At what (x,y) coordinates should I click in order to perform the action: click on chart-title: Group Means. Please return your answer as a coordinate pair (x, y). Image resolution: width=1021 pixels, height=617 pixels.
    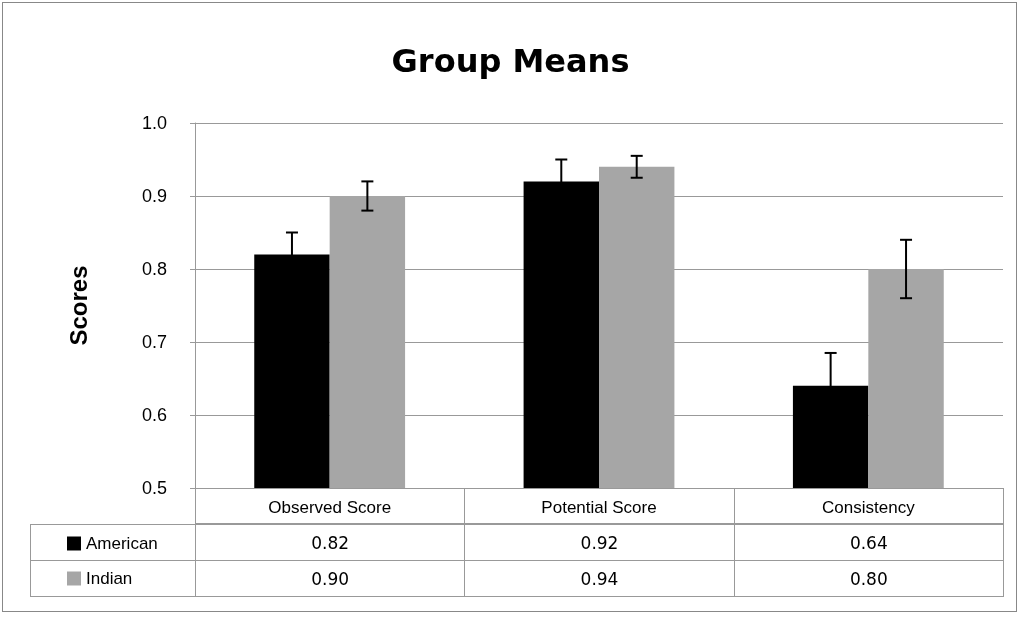
    Looking at the image, I should click on (510, 61).